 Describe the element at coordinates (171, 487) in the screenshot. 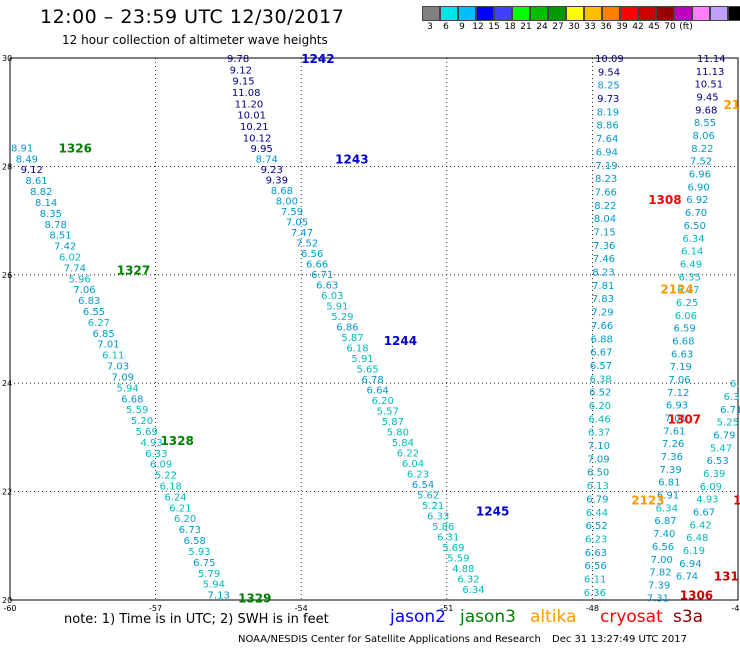

I see `swh-value: 6.18` at that location.